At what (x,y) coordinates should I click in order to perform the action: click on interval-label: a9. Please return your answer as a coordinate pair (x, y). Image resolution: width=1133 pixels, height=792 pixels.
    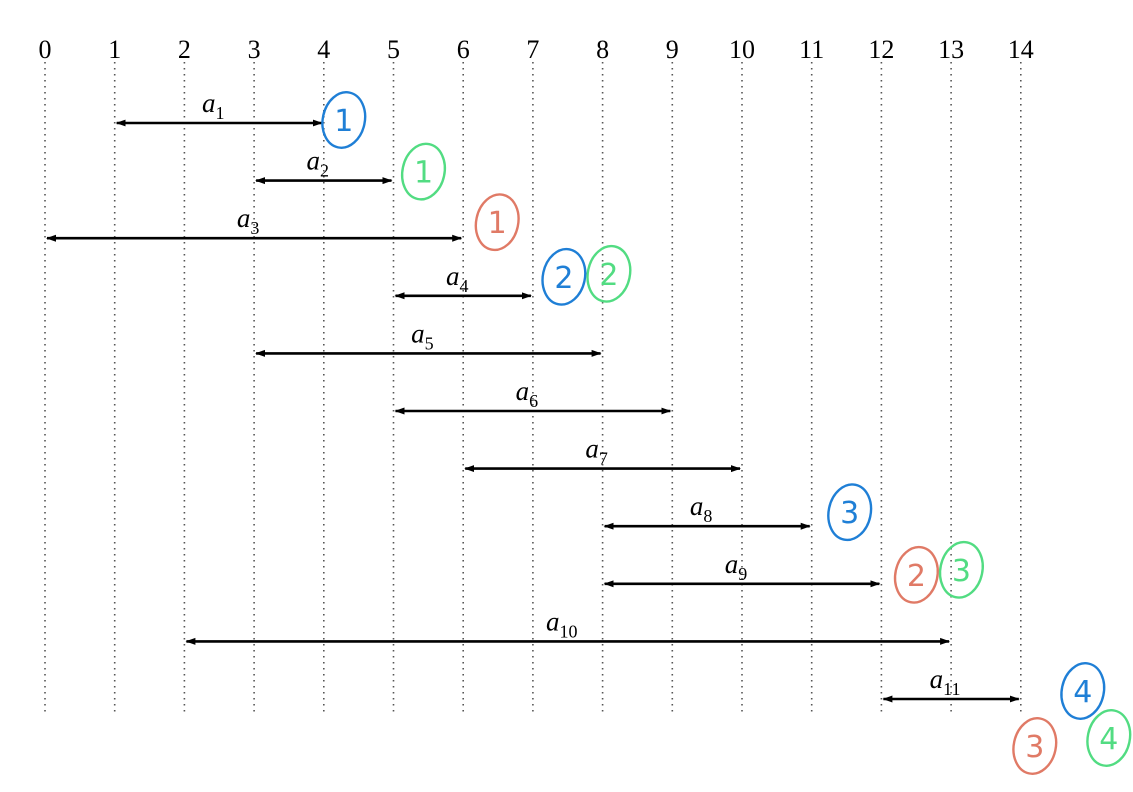
    Looking at the image, I should click on (736, 566).